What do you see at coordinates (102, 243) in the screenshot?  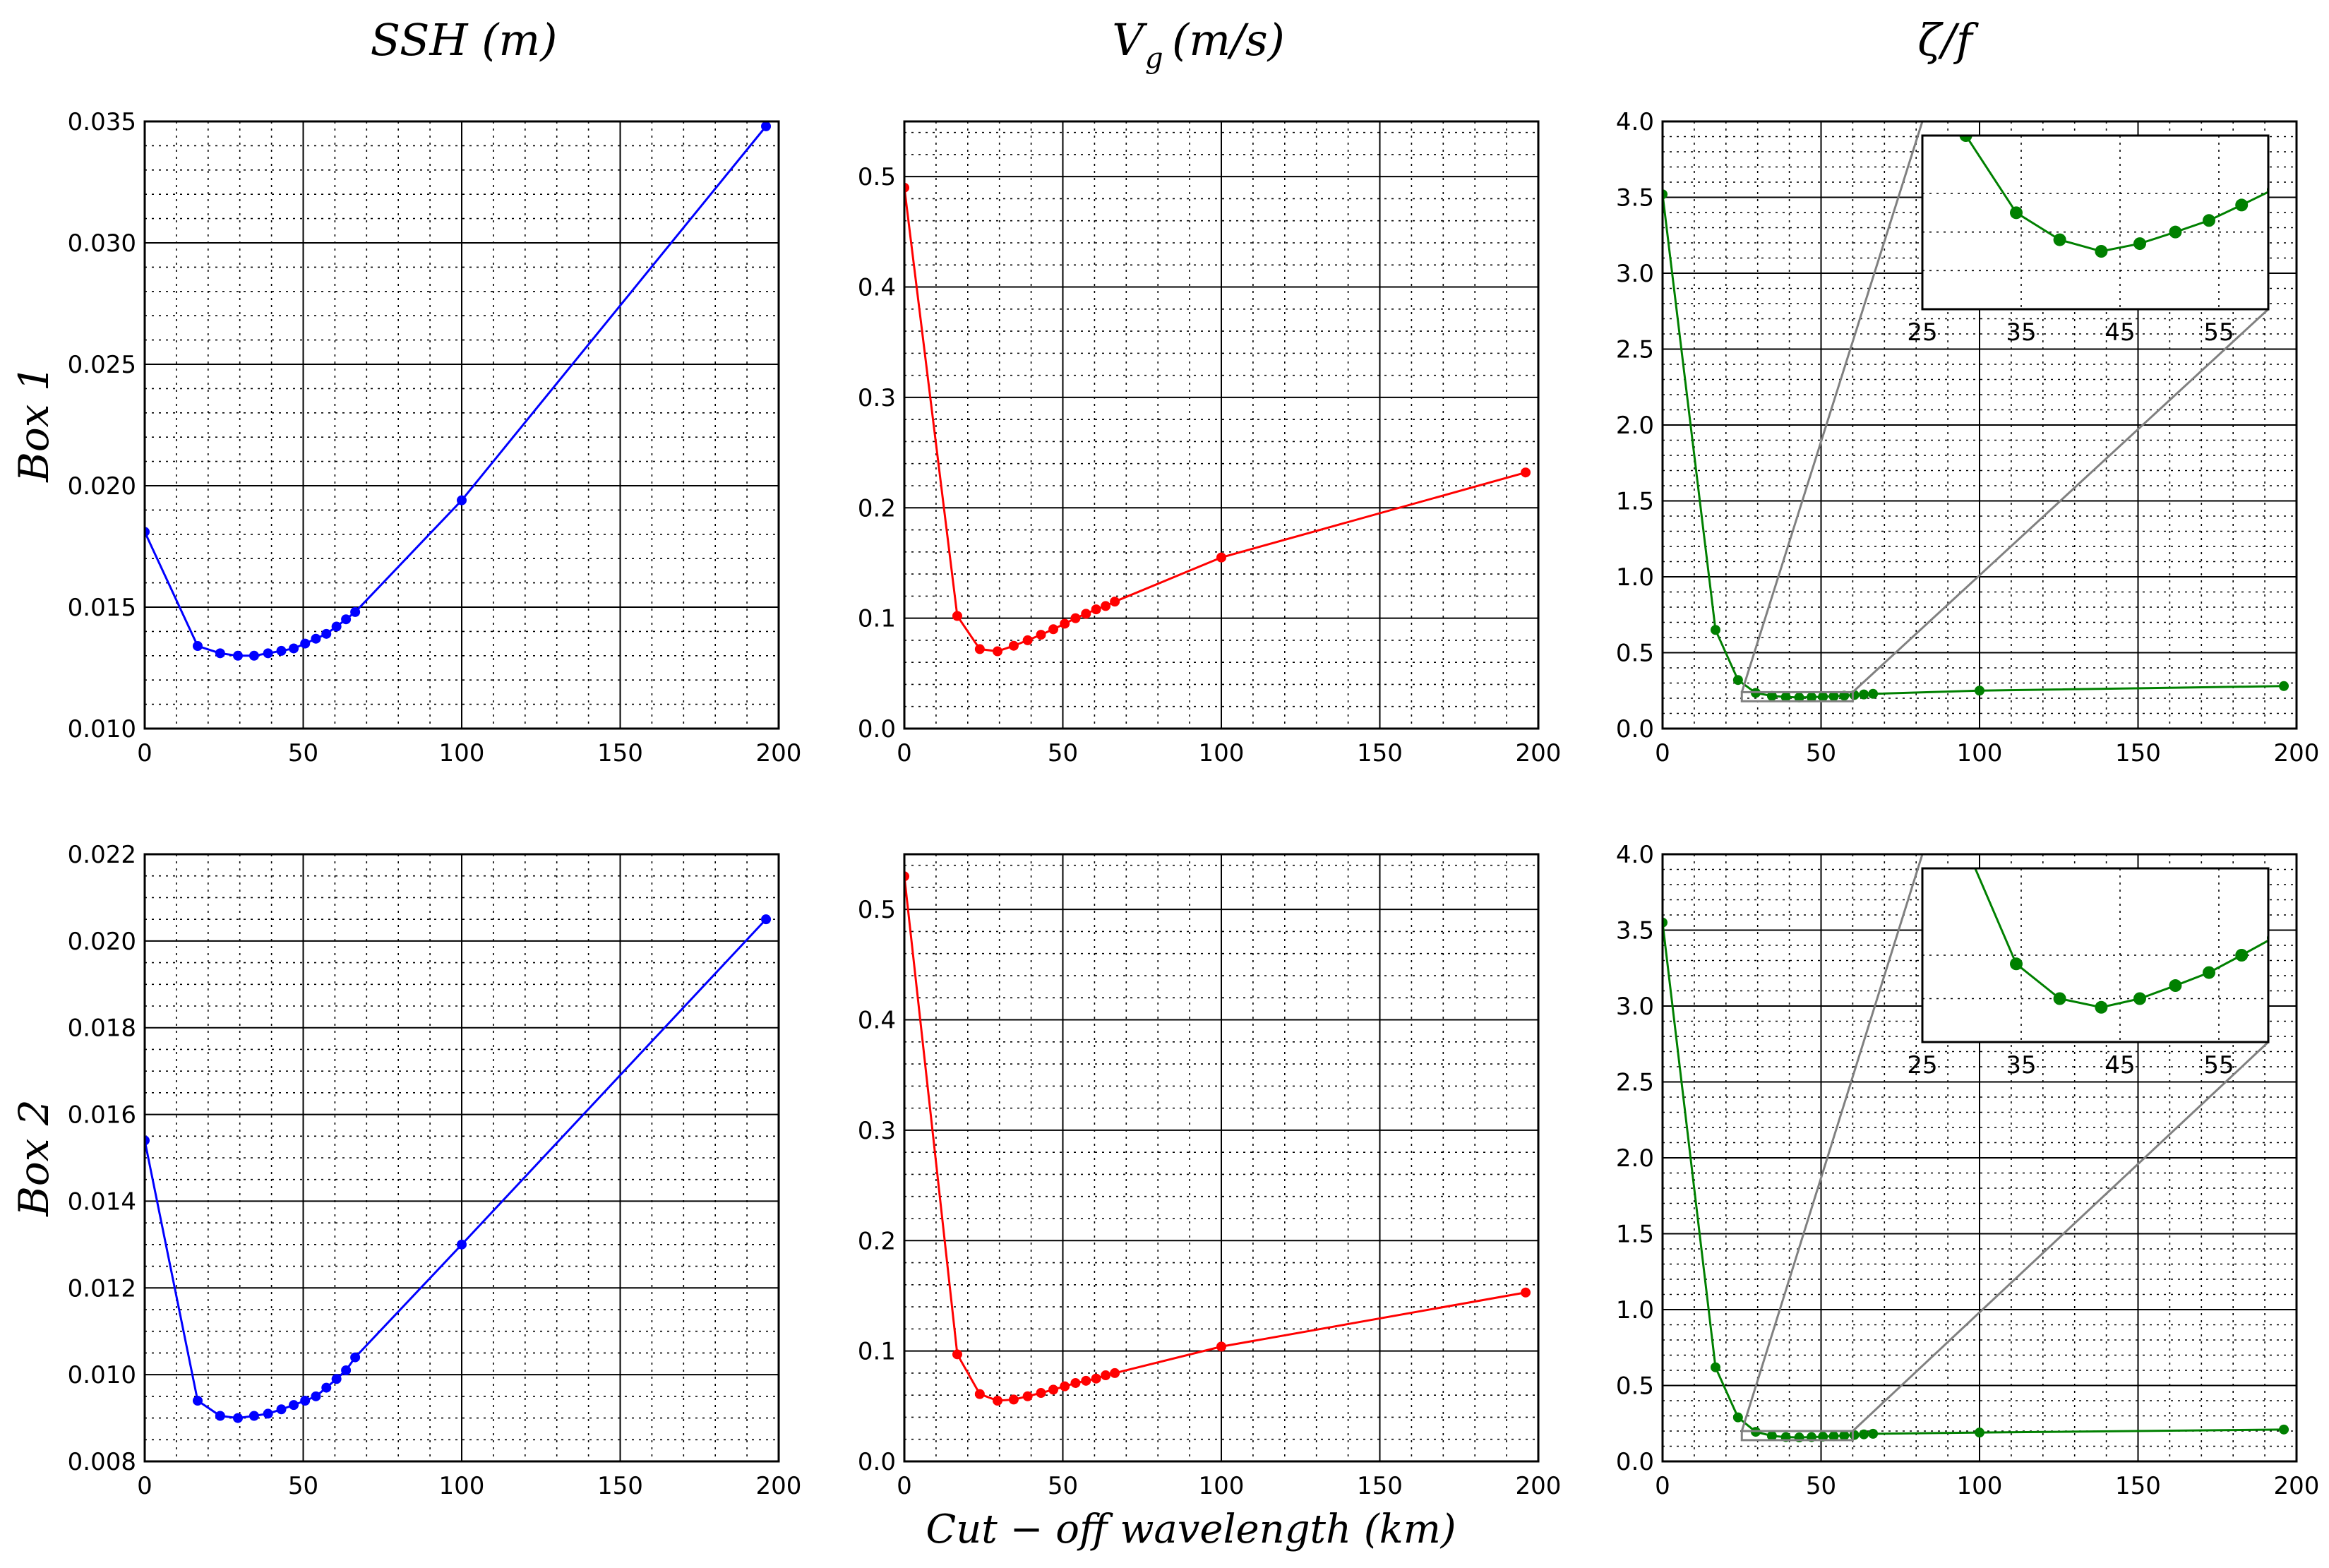 I see `y-tick-label: 0.030` at bounding box center [102, 243].